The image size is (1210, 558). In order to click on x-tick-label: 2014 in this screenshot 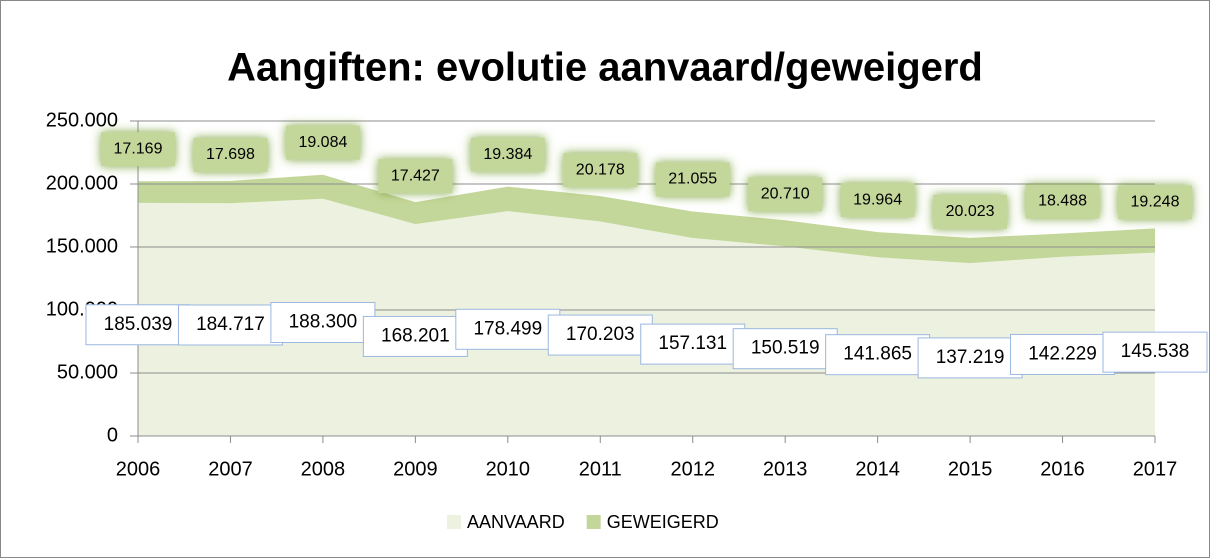, I will do `click(877, 469)`.